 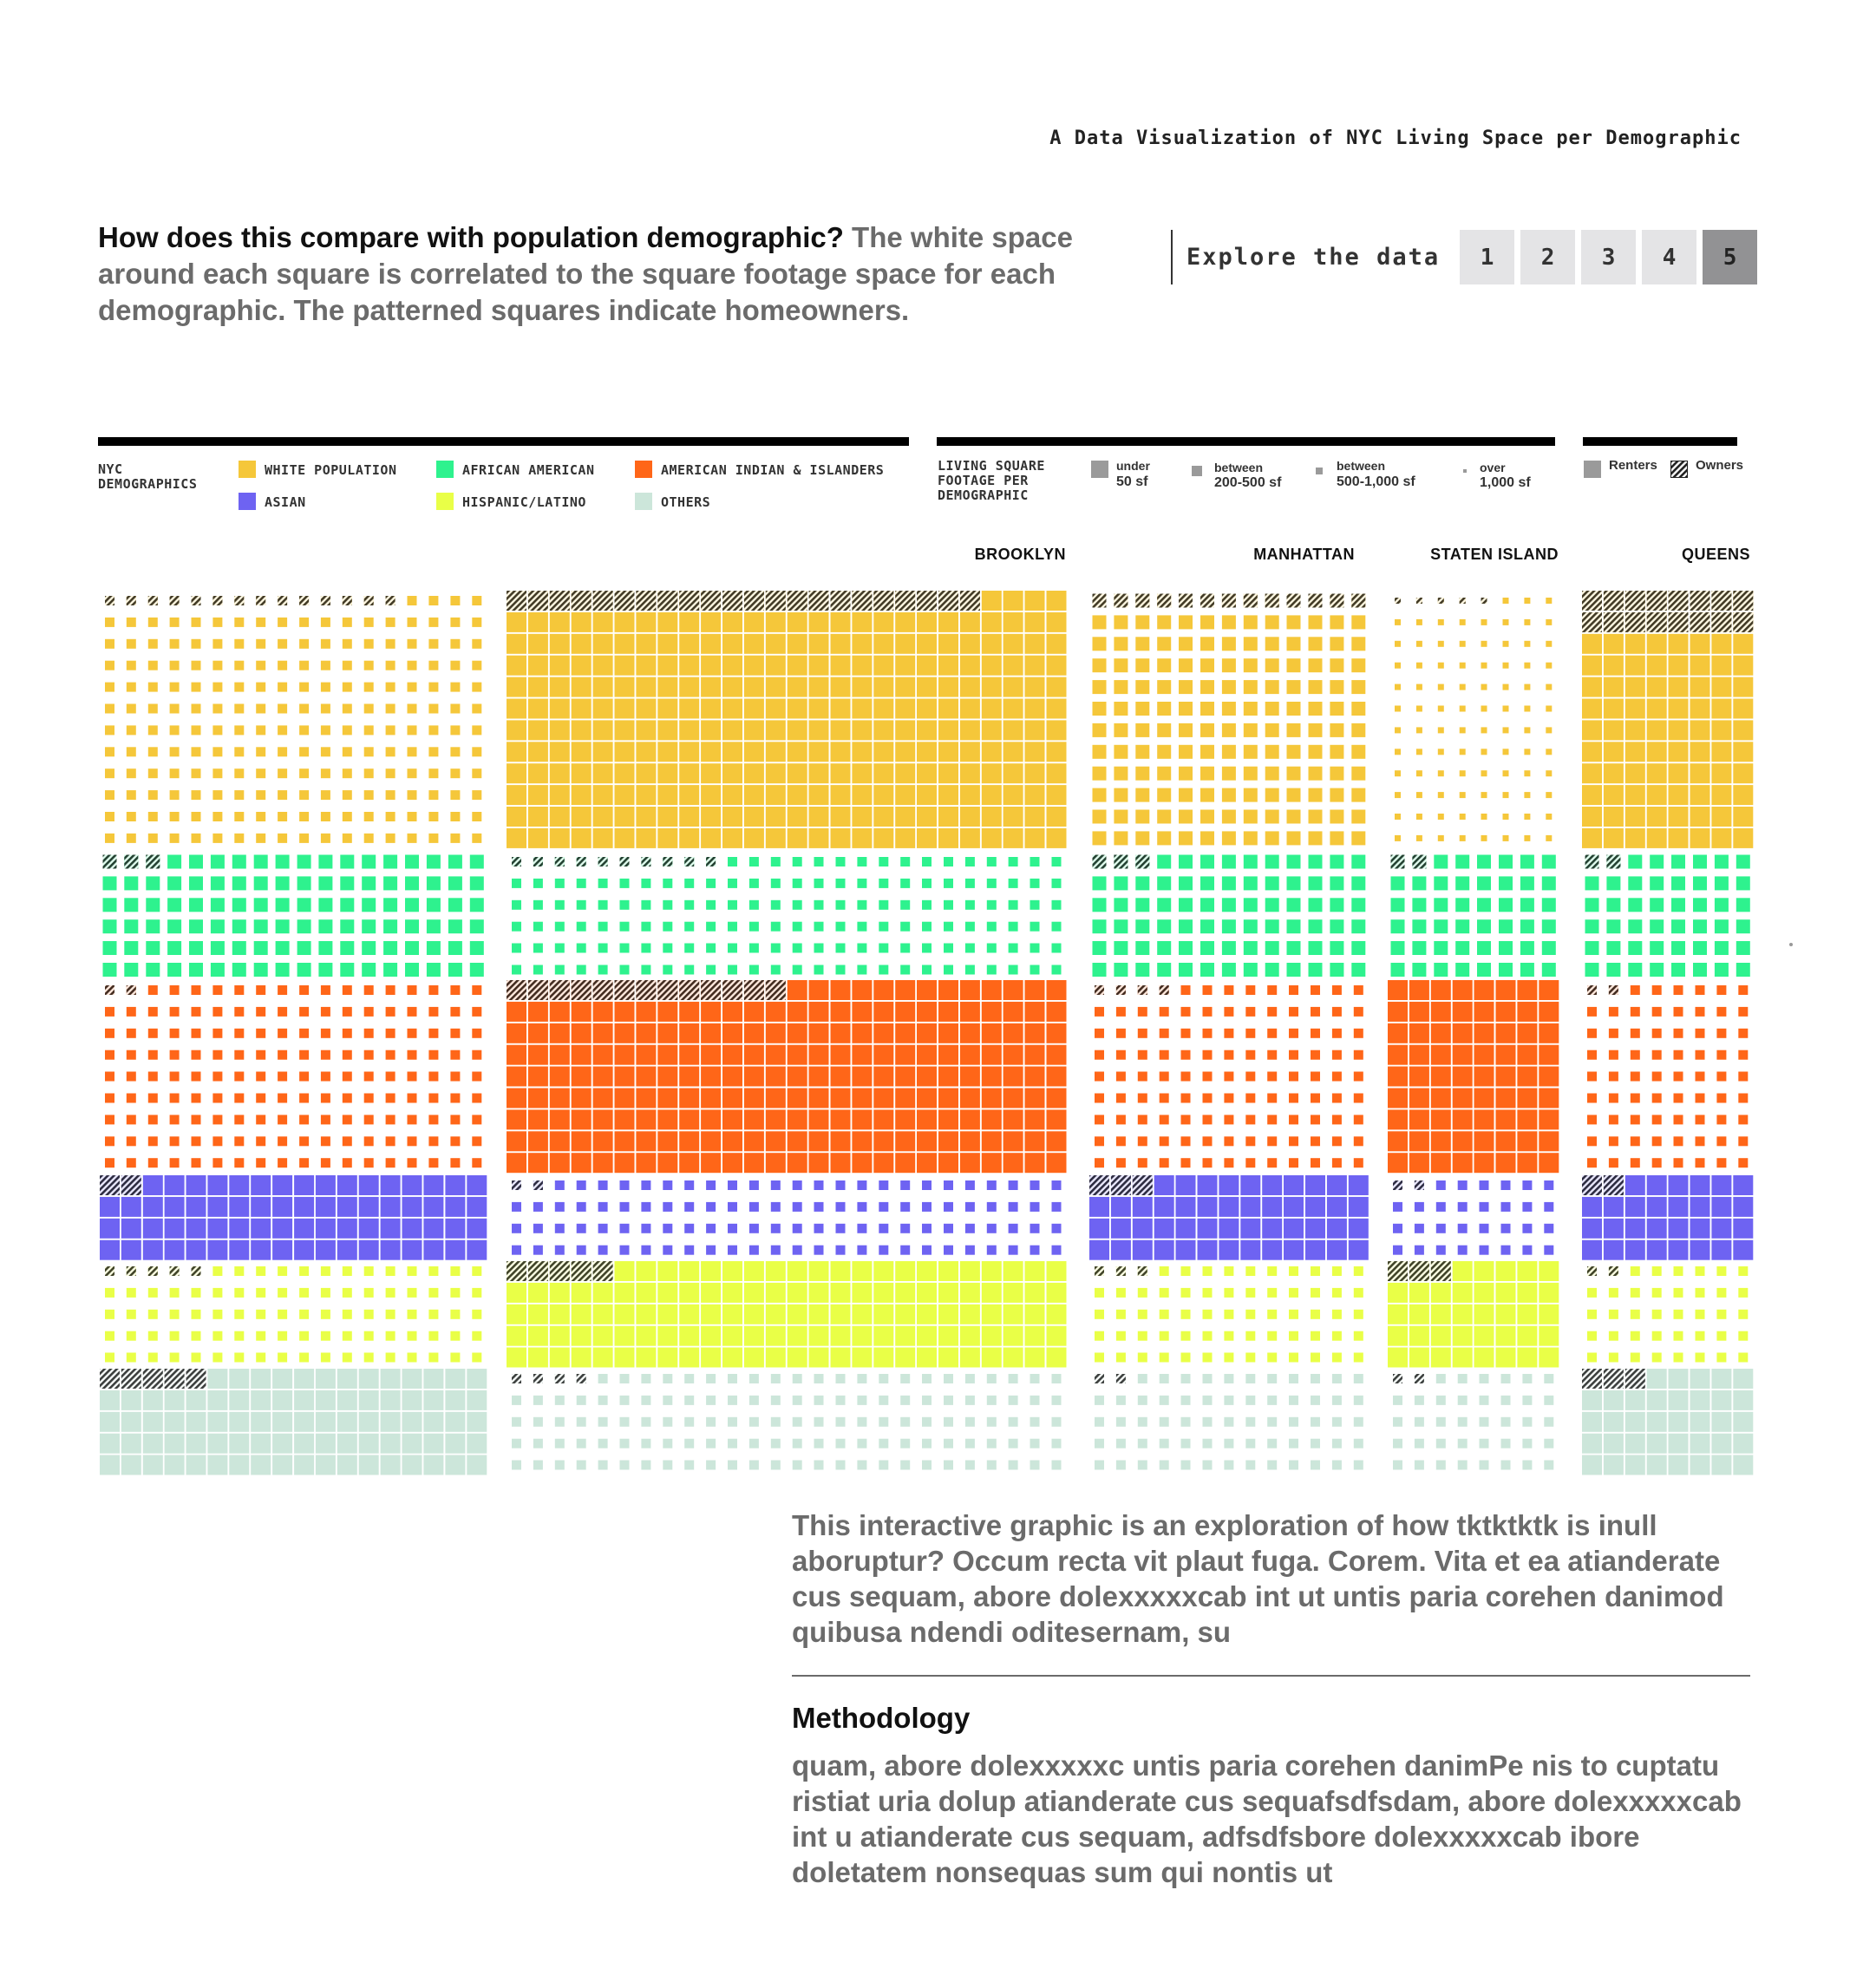 I want to click on page-button-2: 2, so click(x=1548, y=257).